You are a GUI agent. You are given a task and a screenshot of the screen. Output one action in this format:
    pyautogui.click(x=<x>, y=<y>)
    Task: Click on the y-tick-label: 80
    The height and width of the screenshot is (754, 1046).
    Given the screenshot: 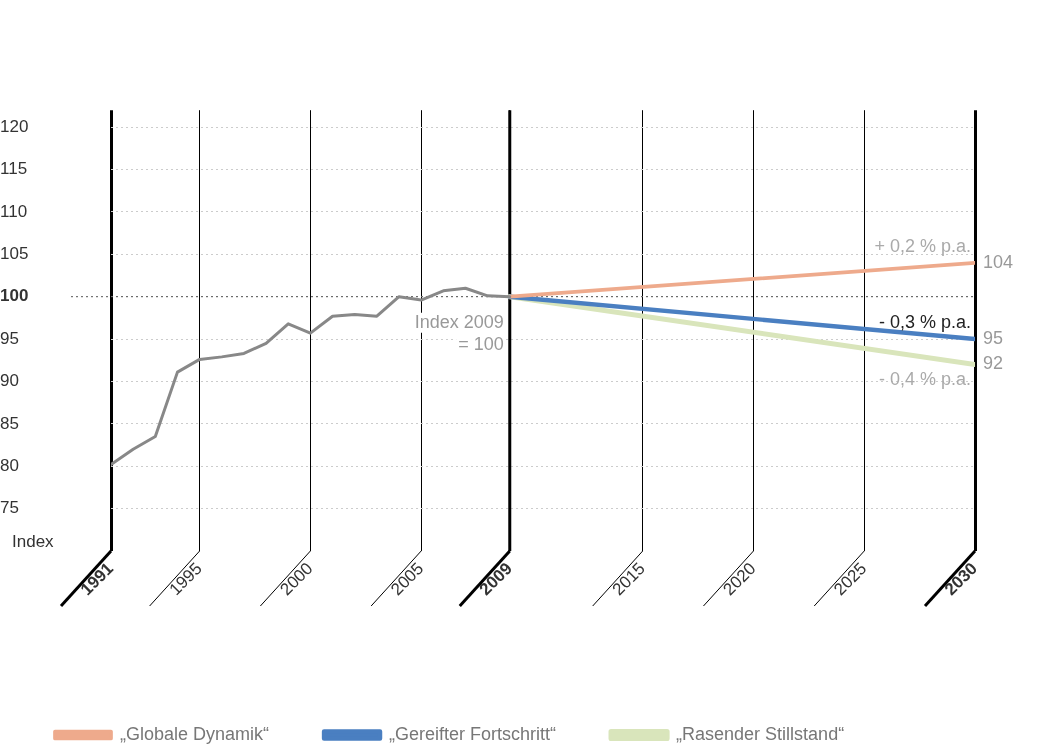 What is the action you would take?
    pyautogui.click(x=9, y=465)
    